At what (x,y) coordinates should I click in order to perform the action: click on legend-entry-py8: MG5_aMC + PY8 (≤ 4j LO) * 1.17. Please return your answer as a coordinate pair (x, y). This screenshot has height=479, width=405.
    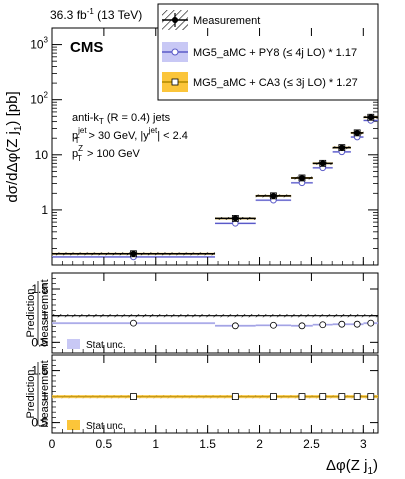
    Looking at the image, I should click on (259, 52).